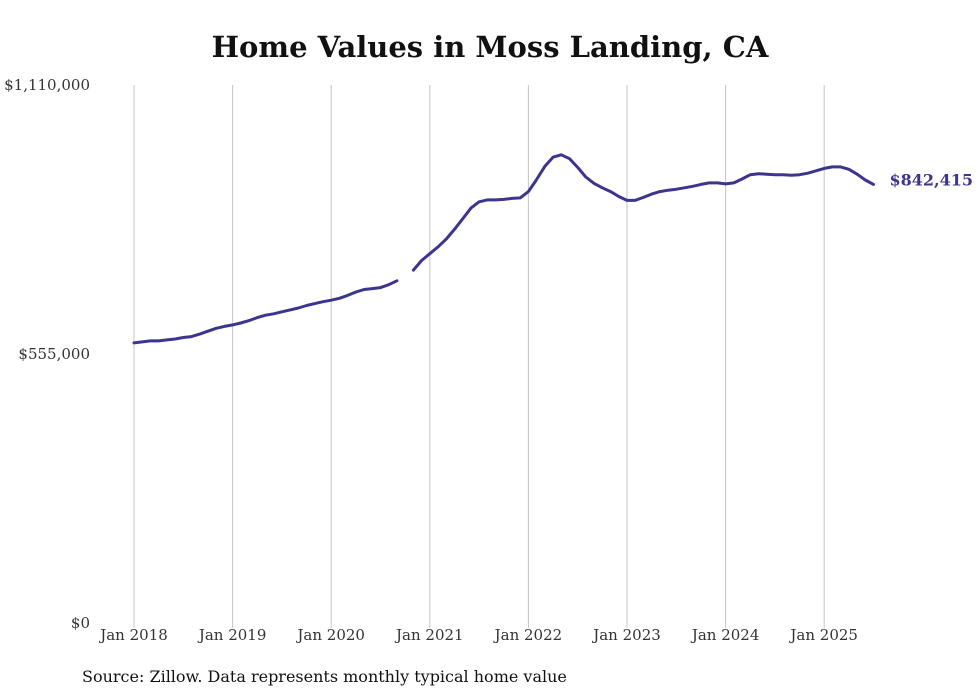 This screenshot has width=980, height=699. What do you see at coordinates (429, 635) in the screenshot?
I see `x-tick-label: Jan 2021` at bounding box center [429, 635].